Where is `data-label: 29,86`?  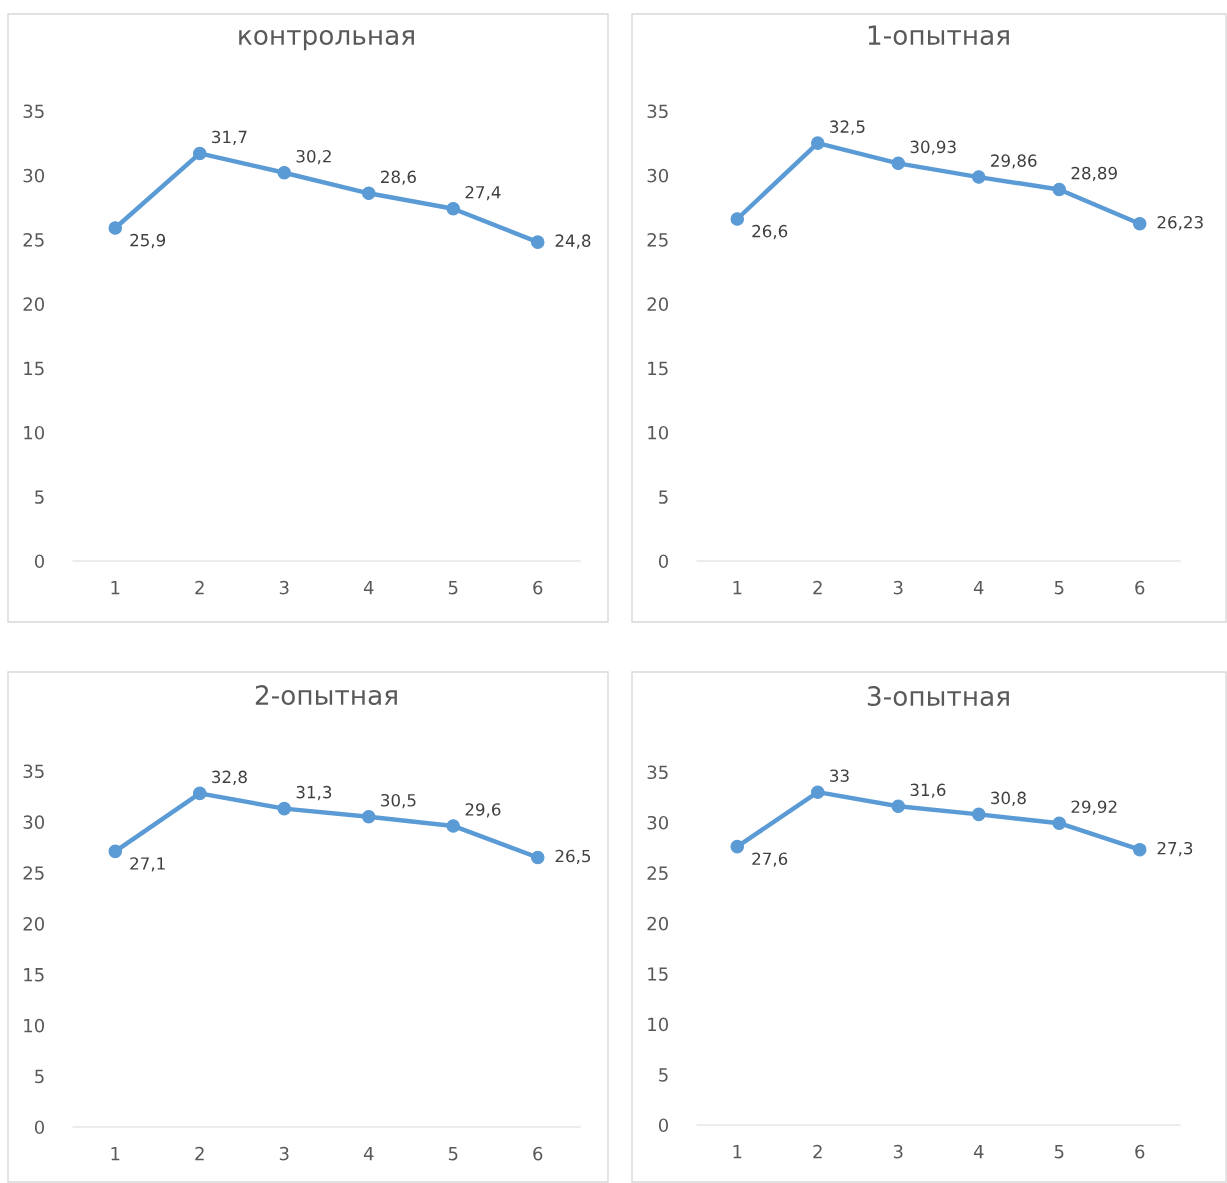 data-label: 29,86 is located at coordinates (1014, 161).